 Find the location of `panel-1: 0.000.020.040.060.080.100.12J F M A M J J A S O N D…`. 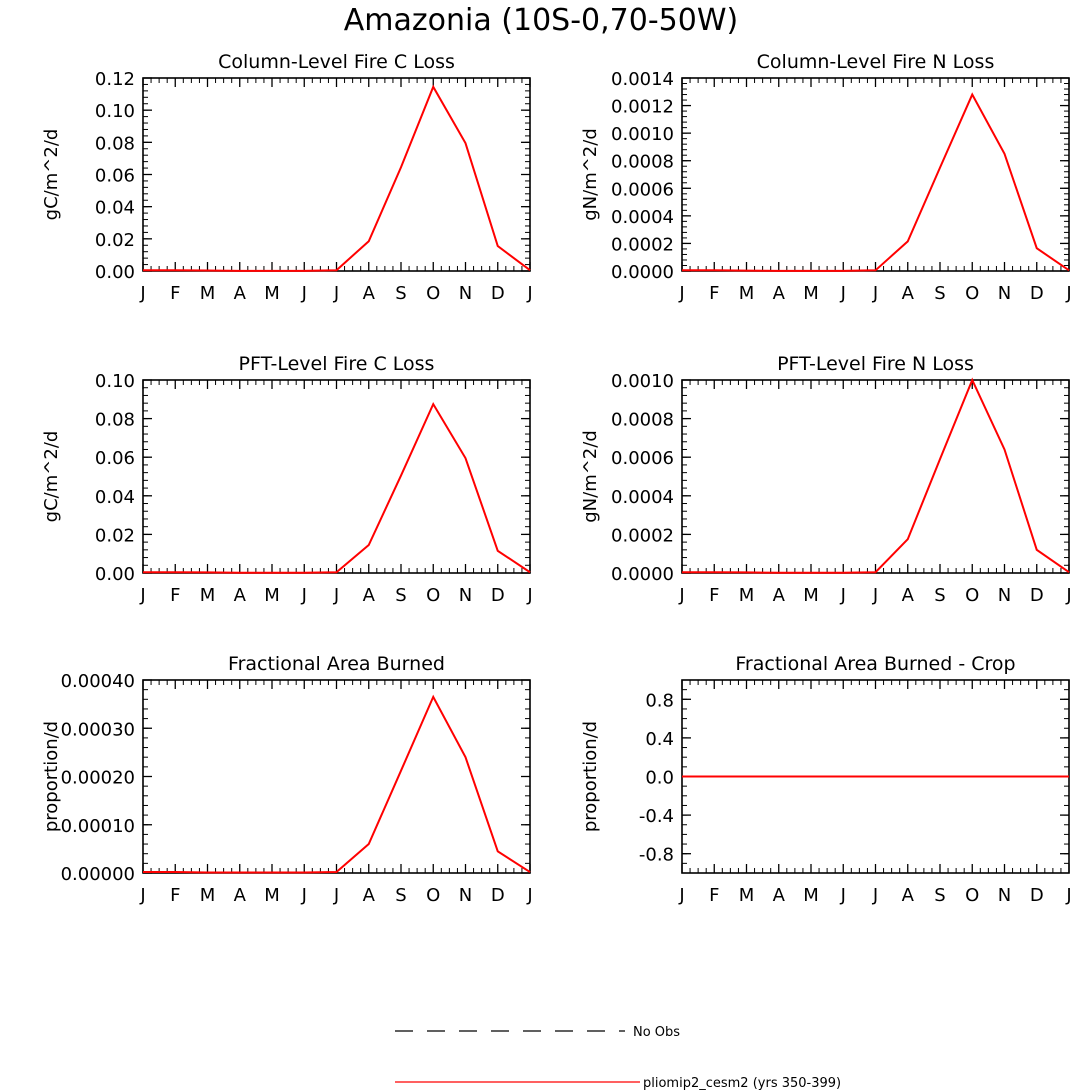

panel-1: 0.000.020.040.060.080.100.12J F M A M J J A S O N D… is located at coordinates (287, 177).